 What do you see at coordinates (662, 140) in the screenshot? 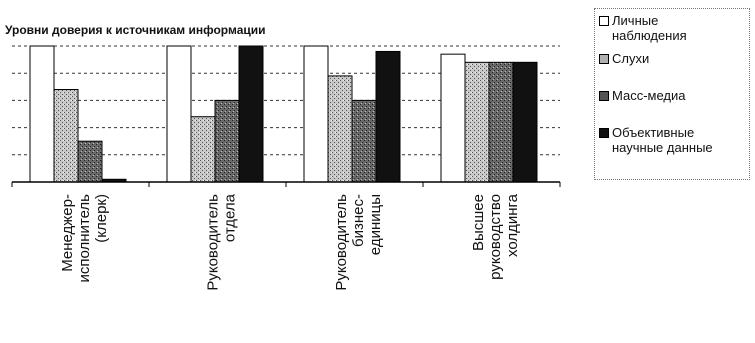
I see `legend-label: Объективные научные данные` at bounding box center [662, 140].